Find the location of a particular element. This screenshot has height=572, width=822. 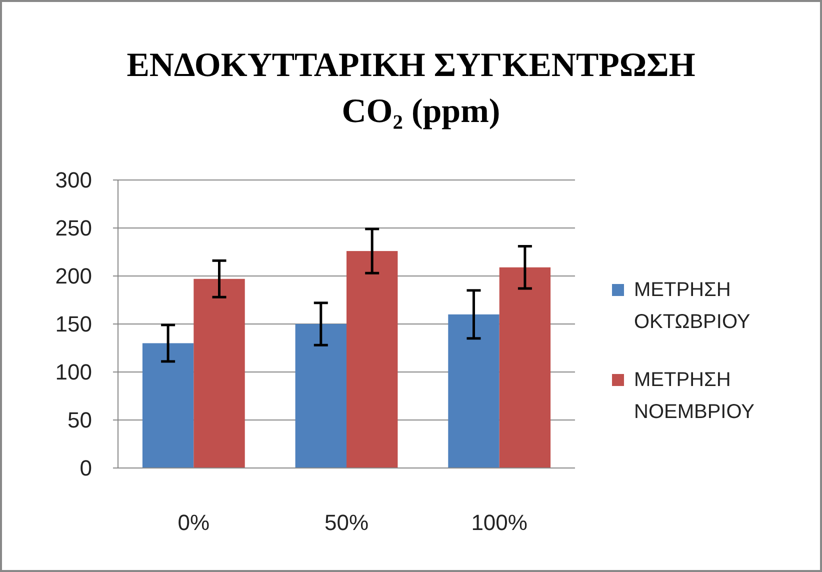

y-tick-label: 200 is located at coordinates (73, 276).